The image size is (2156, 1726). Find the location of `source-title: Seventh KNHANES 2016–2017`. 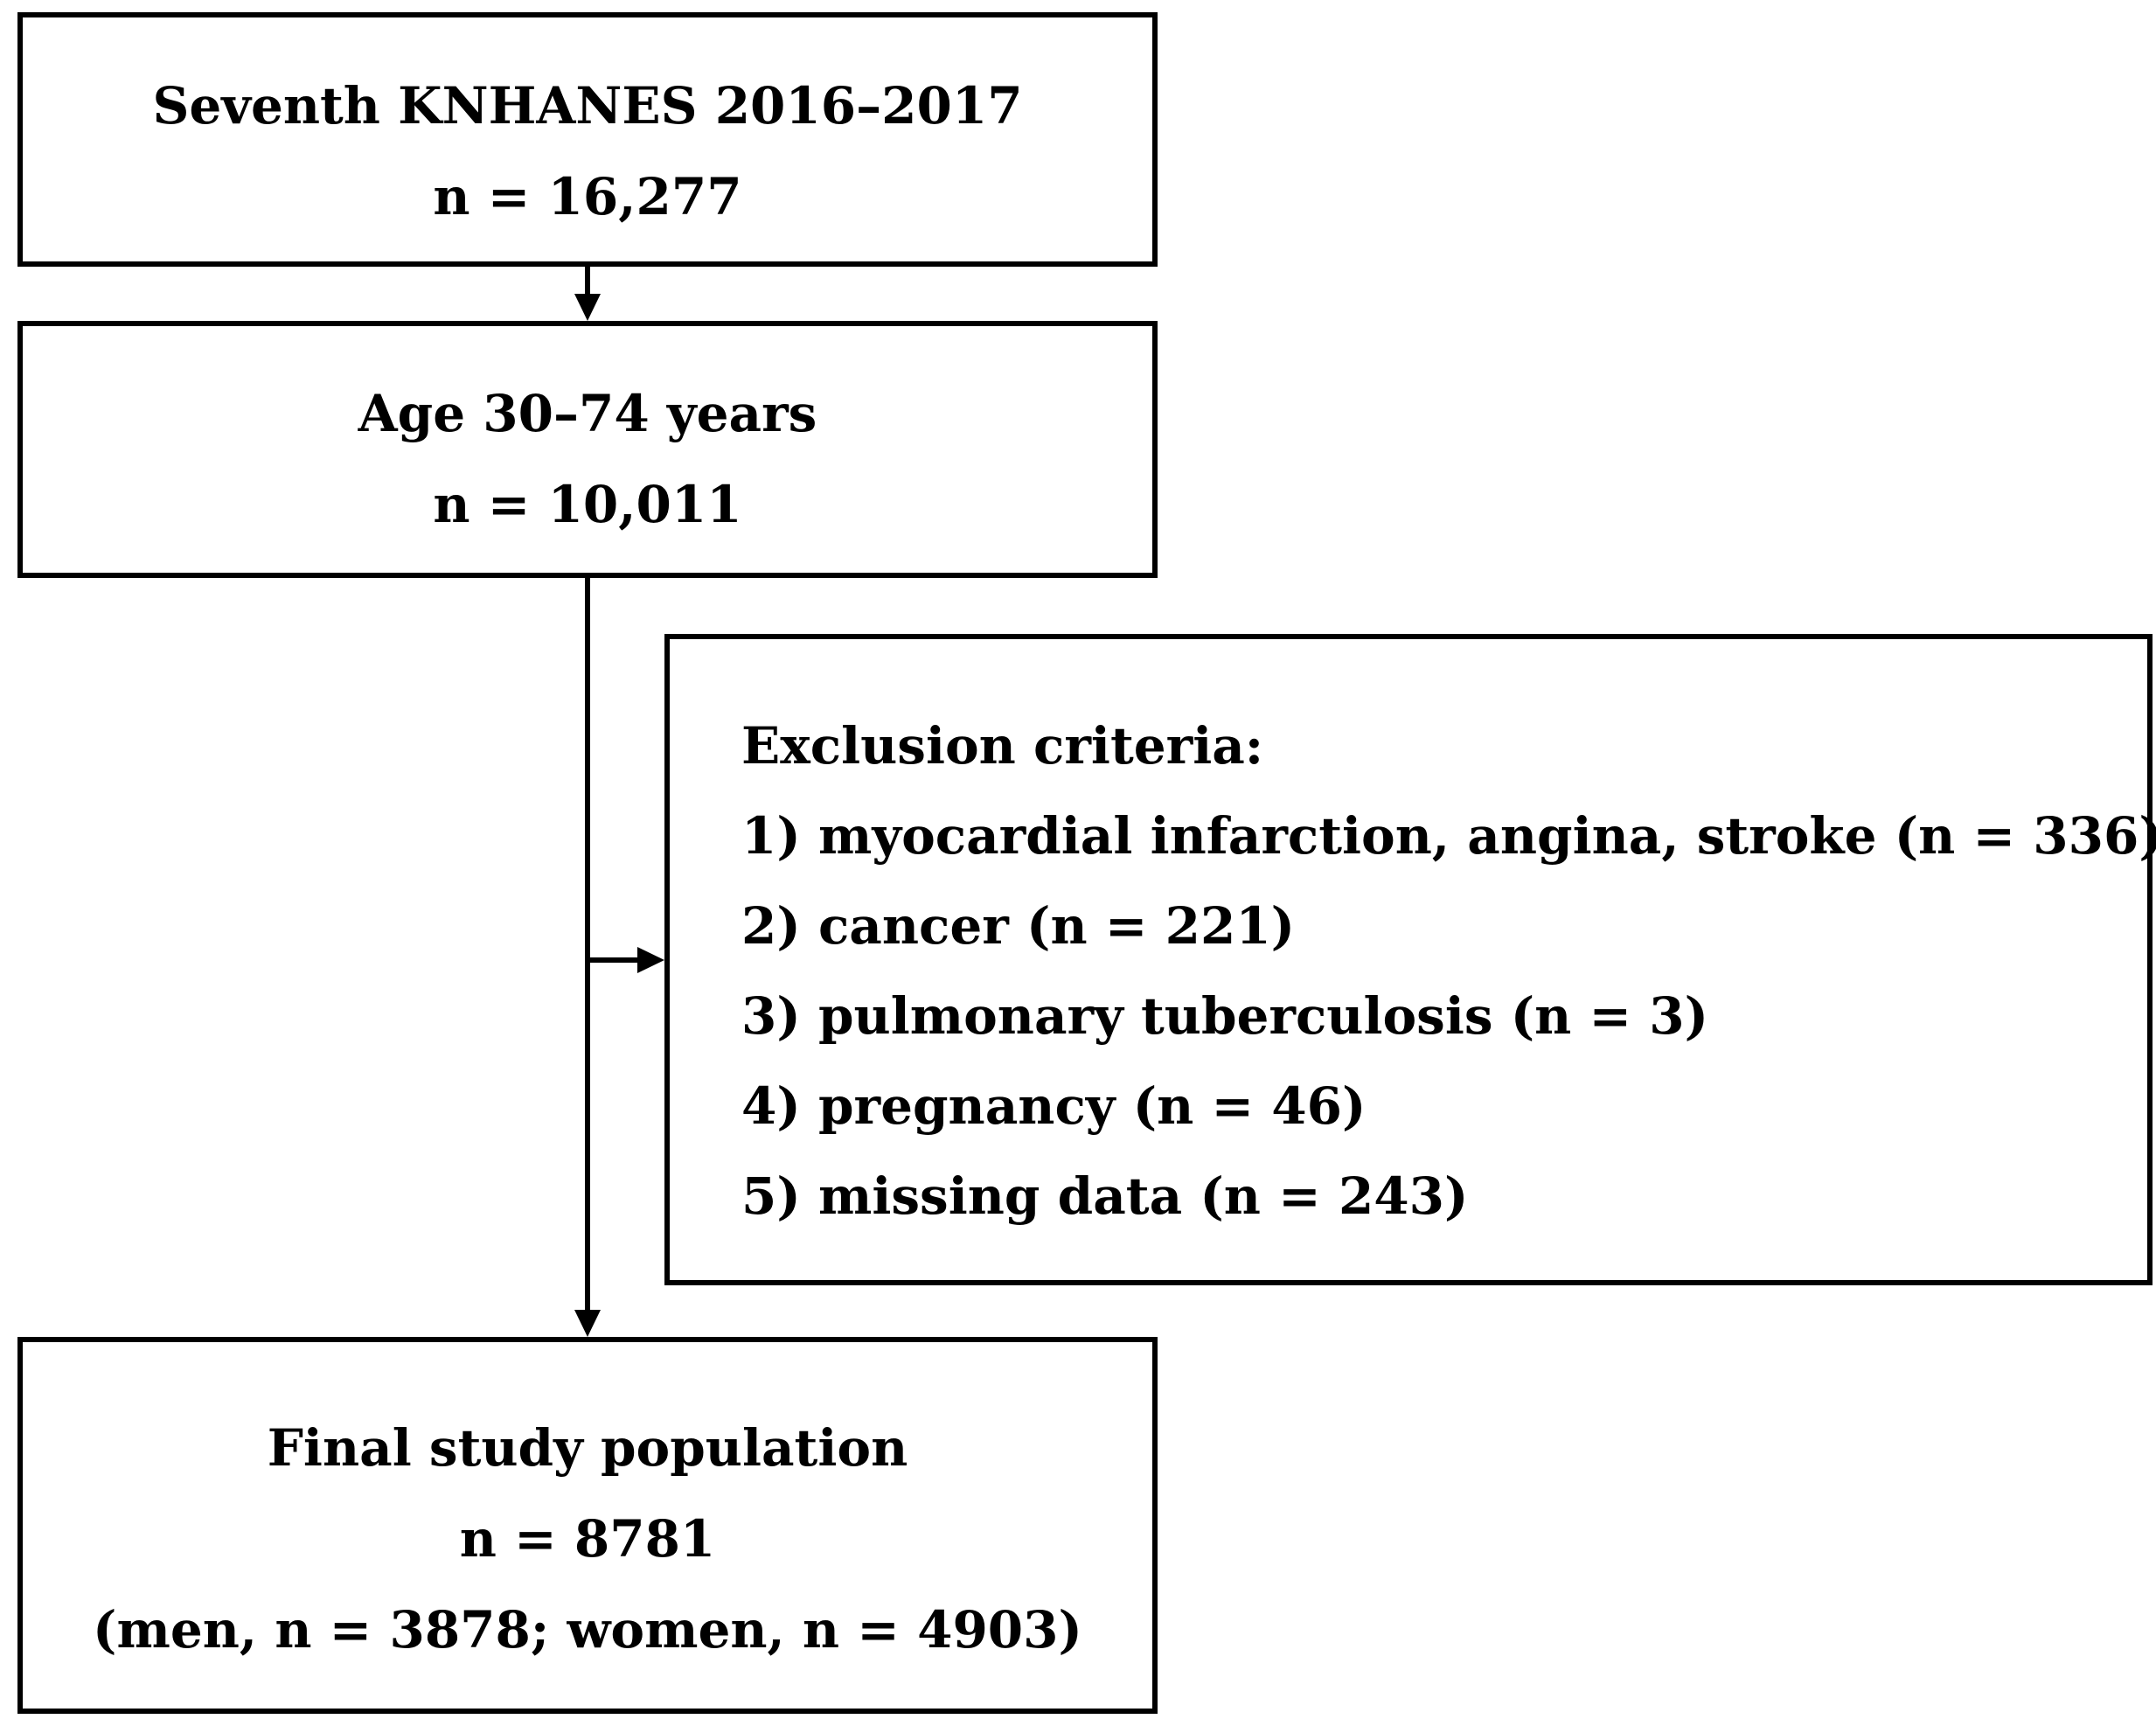

source-title: Seventh KNHANES 2016–2017 is located at coordinates (587, 106).